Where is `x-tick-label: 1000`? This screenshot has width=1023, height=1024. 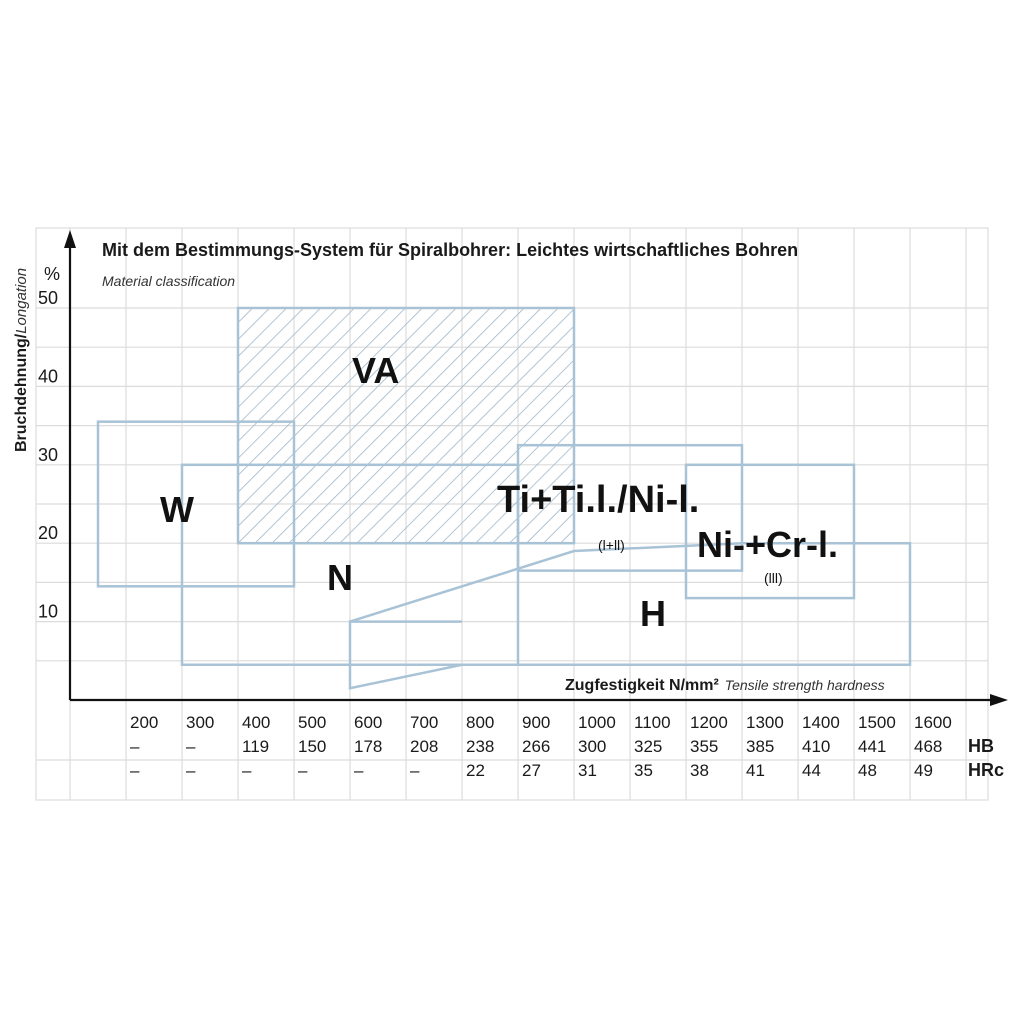
x-tick-label: 1000 is located at coordinates (597, 722).